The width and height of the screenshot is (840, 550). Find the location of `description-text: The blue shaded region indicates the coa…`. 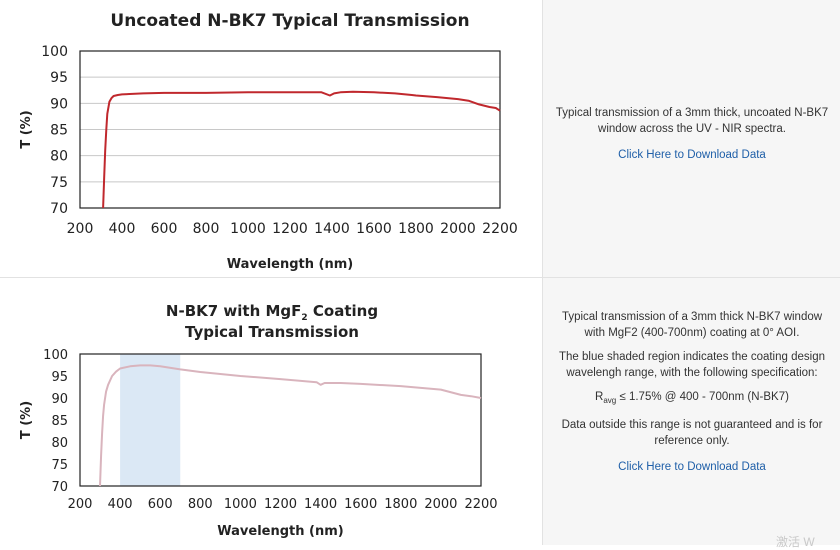

description-text: The blue shaded region indicates the coa… is located at coordinates (692, 365).